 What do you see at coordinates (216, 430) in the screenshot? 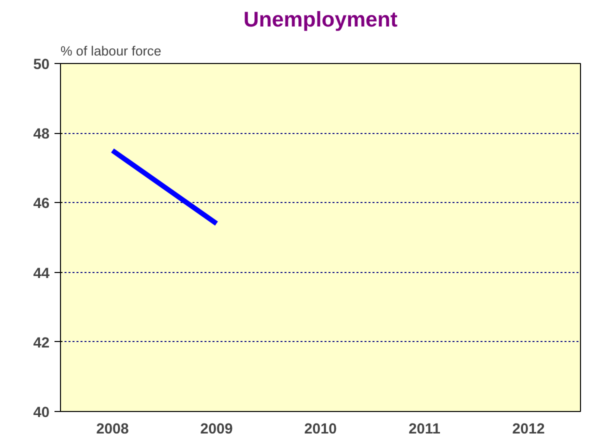
I see `x-tick-label: 2009` at bounding box center [216, 430].